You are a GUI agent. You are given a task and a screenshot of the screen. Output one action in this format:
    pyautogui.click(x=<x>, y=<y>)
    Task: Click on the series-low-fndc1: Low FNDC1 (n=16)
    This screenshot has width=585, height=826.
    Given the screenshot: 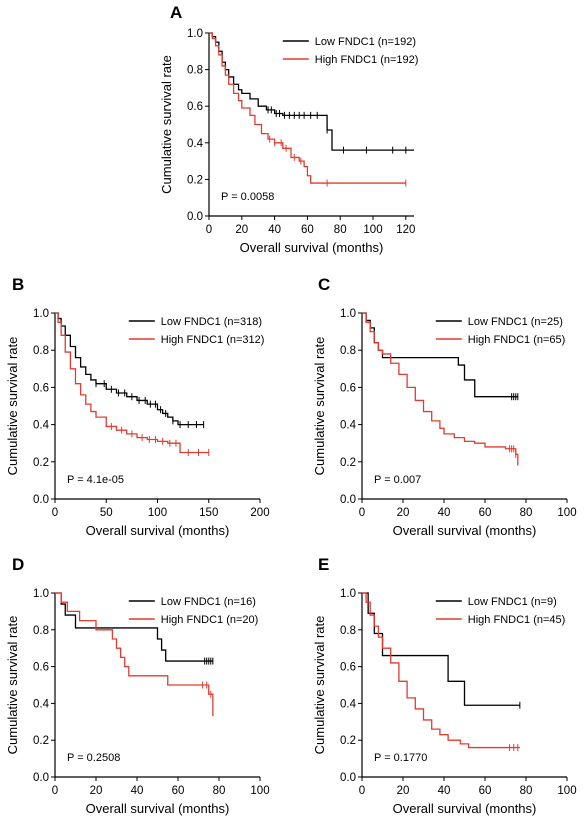 What is the action you would take?
    pyautogui.click(x=155, y=628)
    